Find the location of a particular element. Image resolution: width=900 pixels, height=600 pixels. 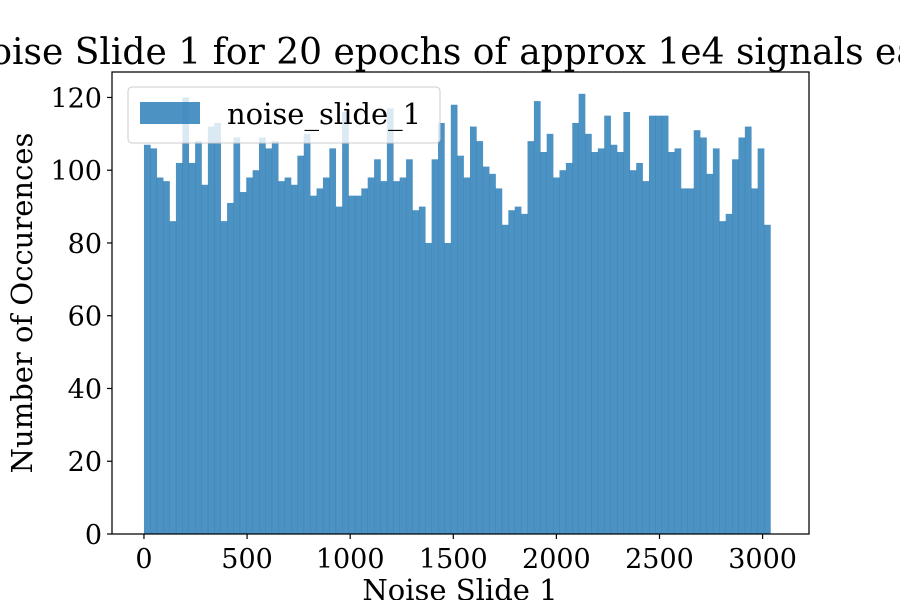

x-axis-label: Noise Slide 1 is located at coordinates (459, 586).